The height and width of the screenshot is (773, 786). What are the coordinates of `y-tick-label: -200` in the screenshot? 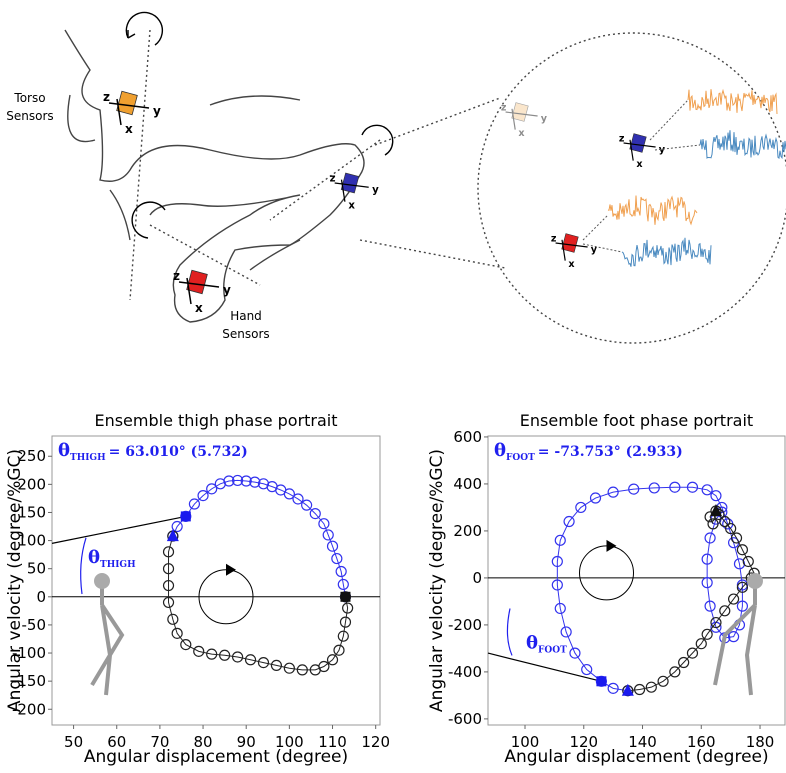 It's located at (29, 709).